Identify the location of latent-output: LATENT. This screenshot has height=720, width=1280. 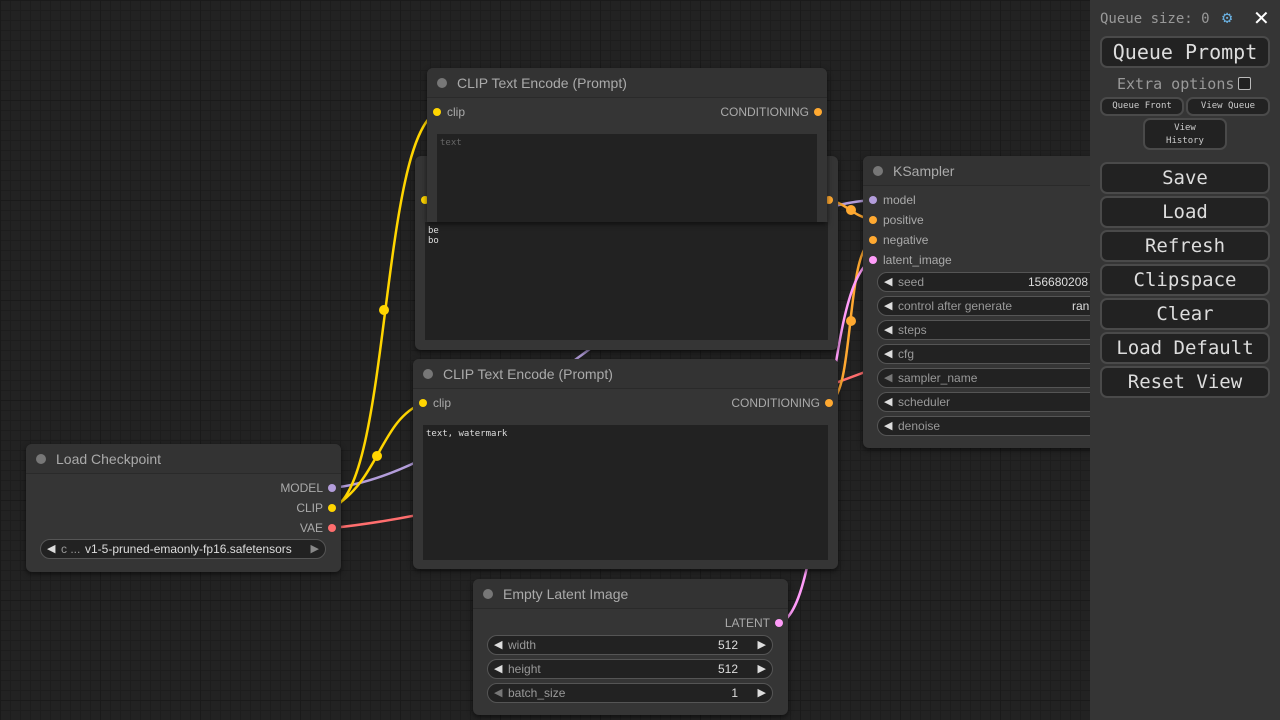
(756, 623).